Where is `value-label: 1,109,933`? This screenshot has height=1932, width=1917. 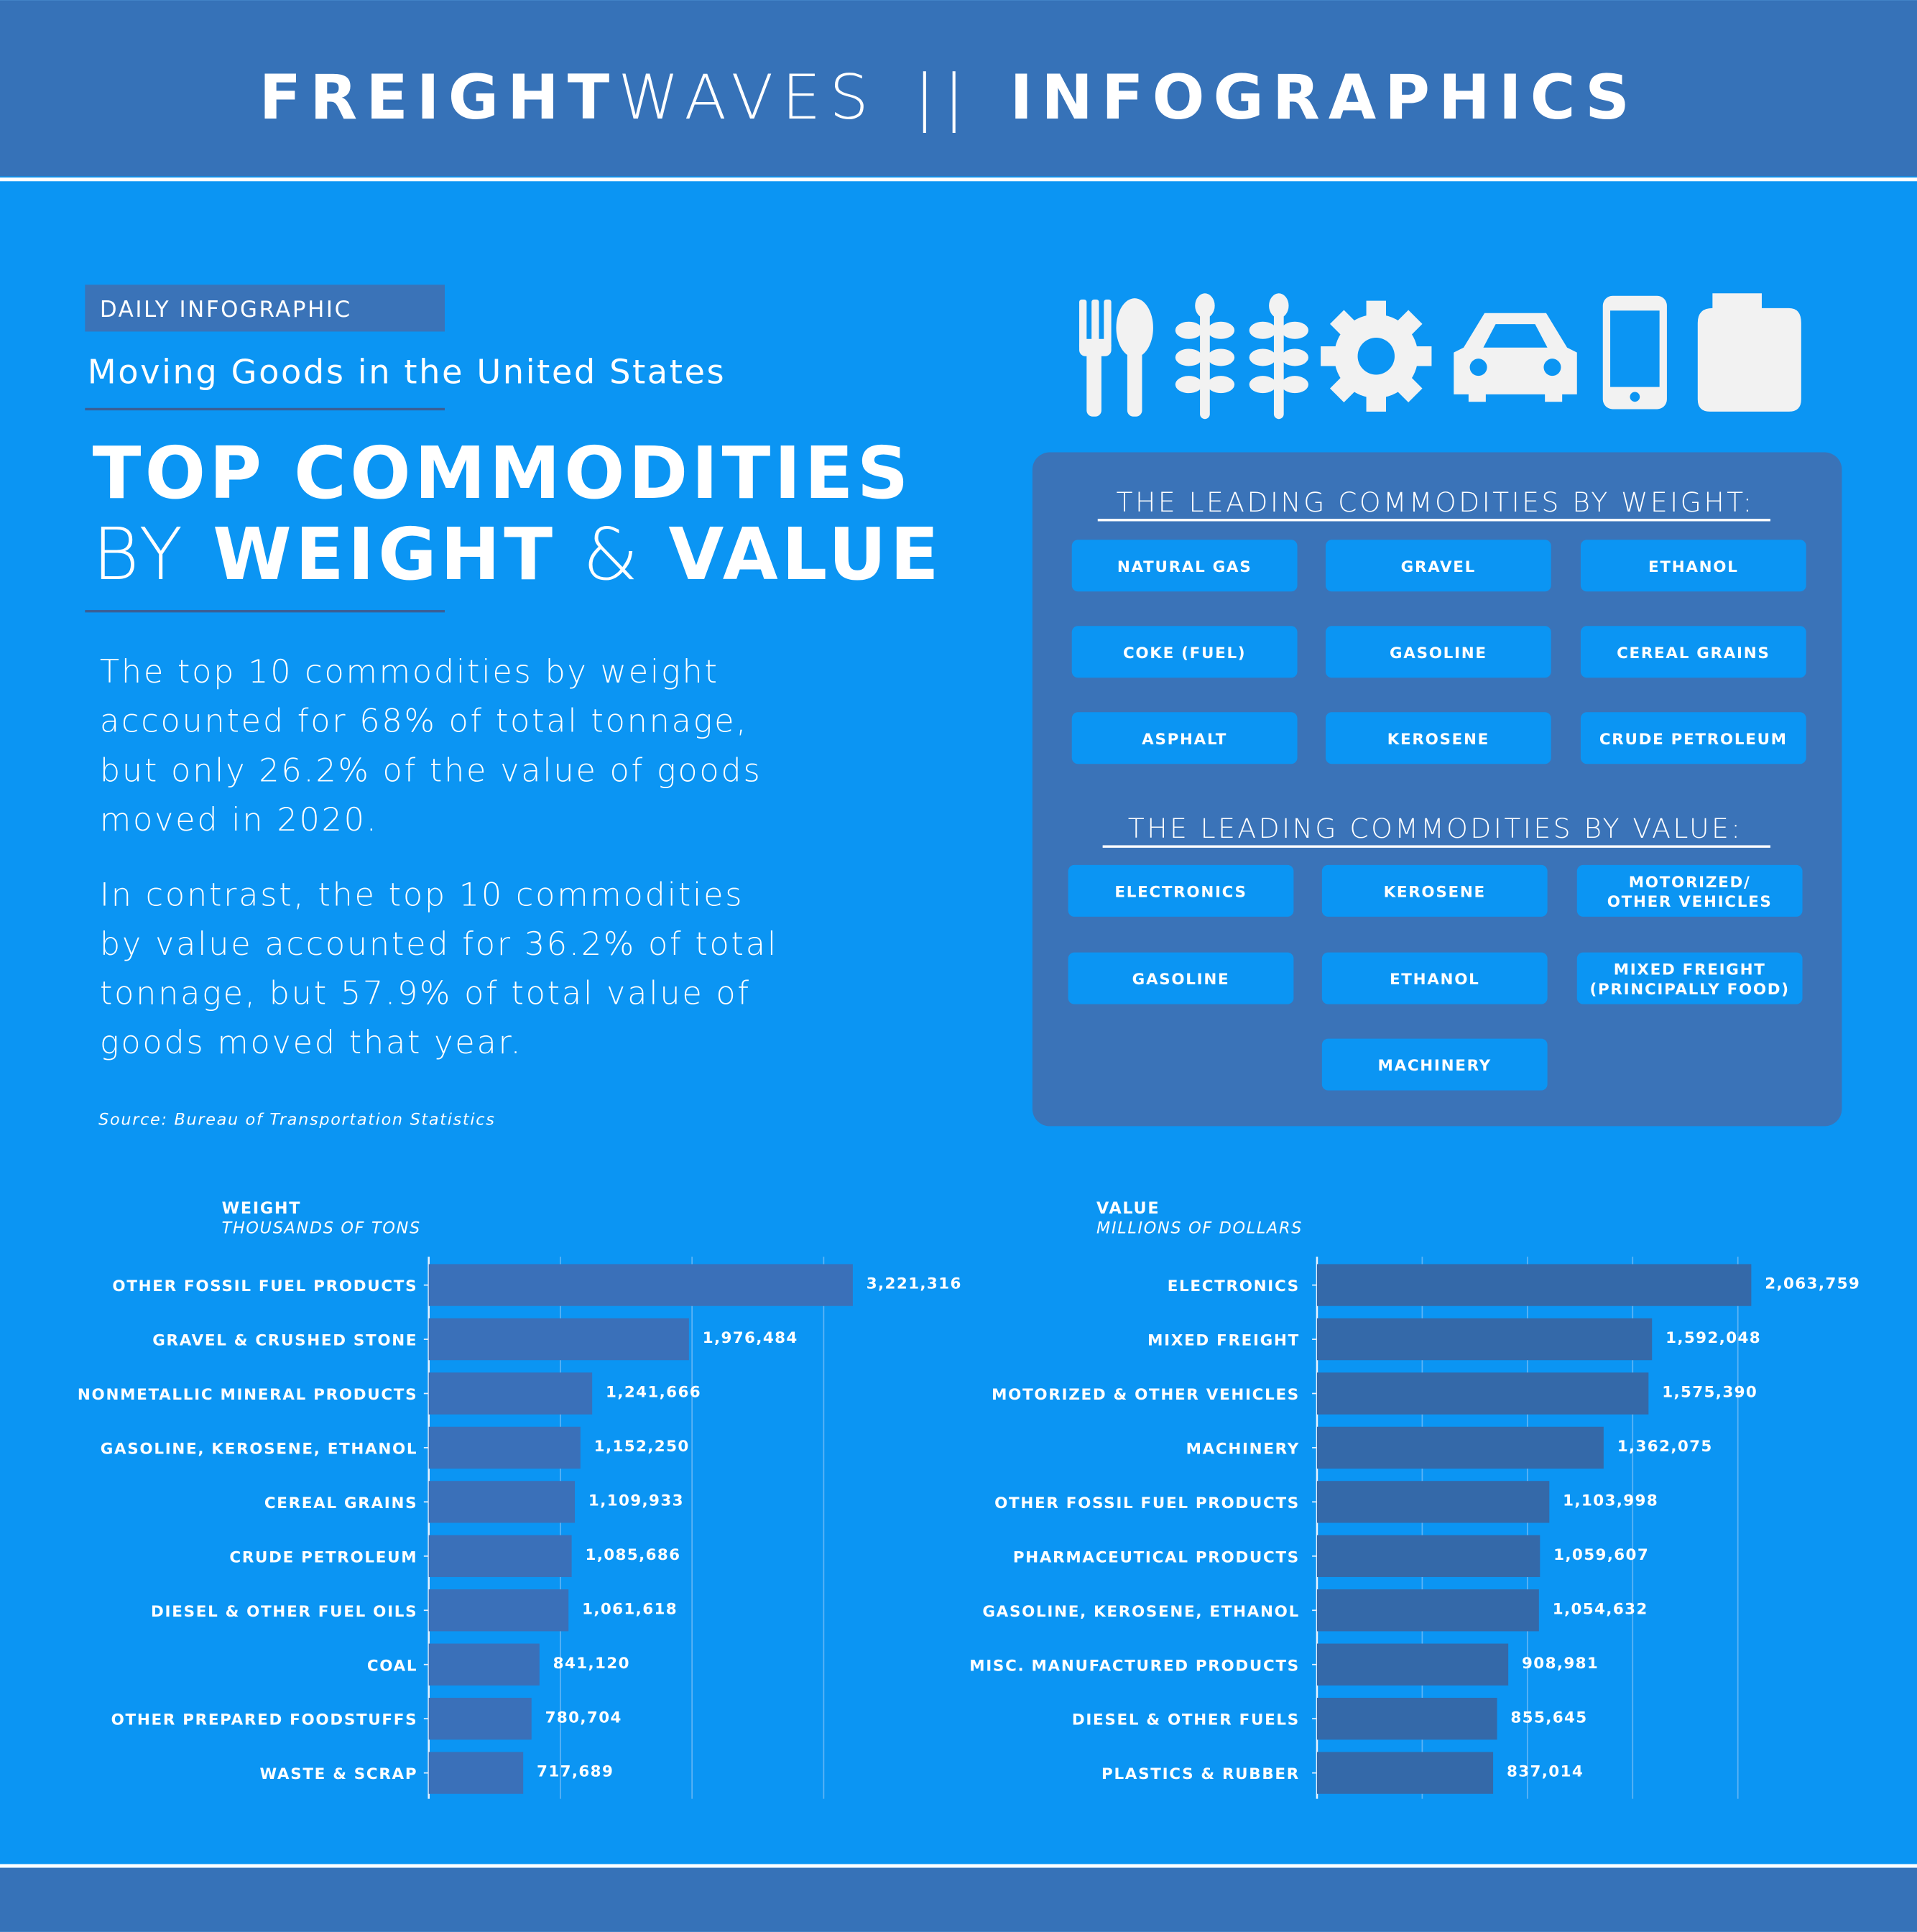
value-label: 1,109,933 is located at coordinates (636, 1501).